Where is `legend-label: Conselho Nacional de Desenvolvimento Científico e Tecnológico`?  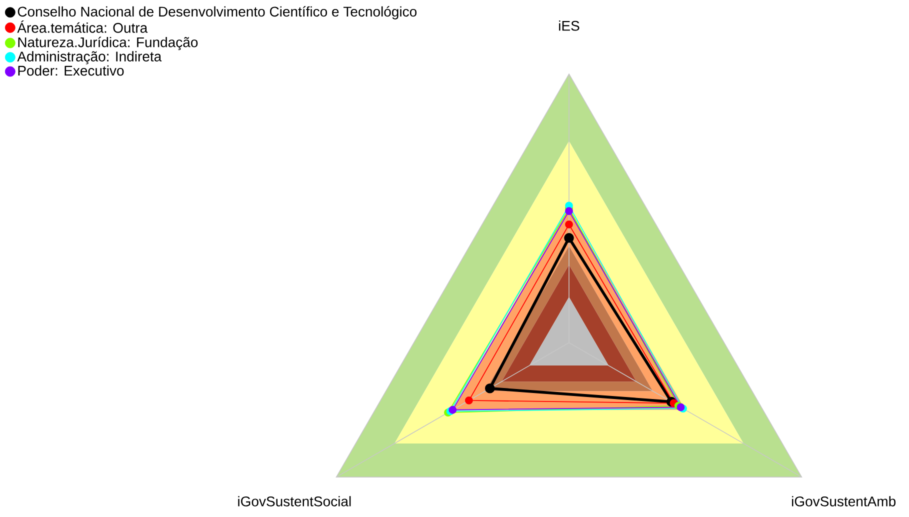 legend-label: Conselho Nacional de Desenvolvimento Científico e Tecnológico is located at coordinates (217, 13).